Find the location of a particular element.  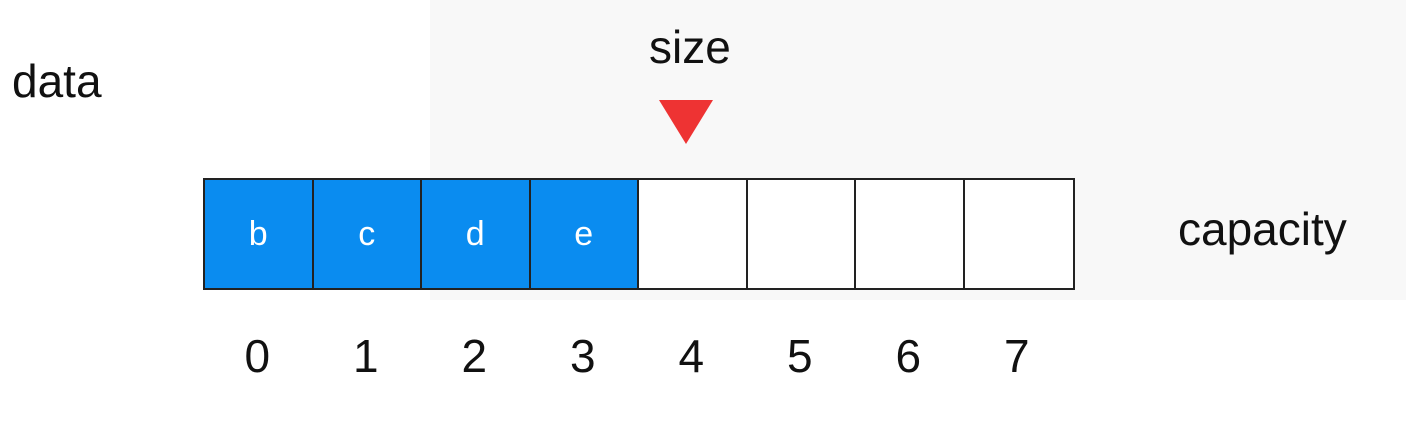

size-pointer-triangle is located at coordinates (686, 122).